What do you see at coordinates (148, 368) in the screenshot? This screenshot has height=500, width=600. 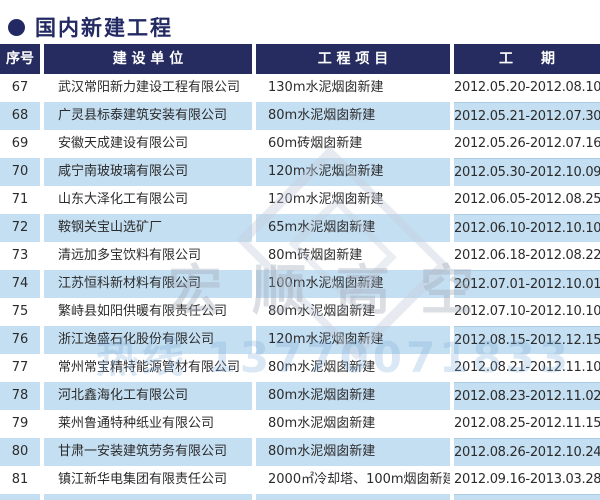 I see `cell-company: 常州常宝精特能源管材有限公司` at bounding box center [148, 368].